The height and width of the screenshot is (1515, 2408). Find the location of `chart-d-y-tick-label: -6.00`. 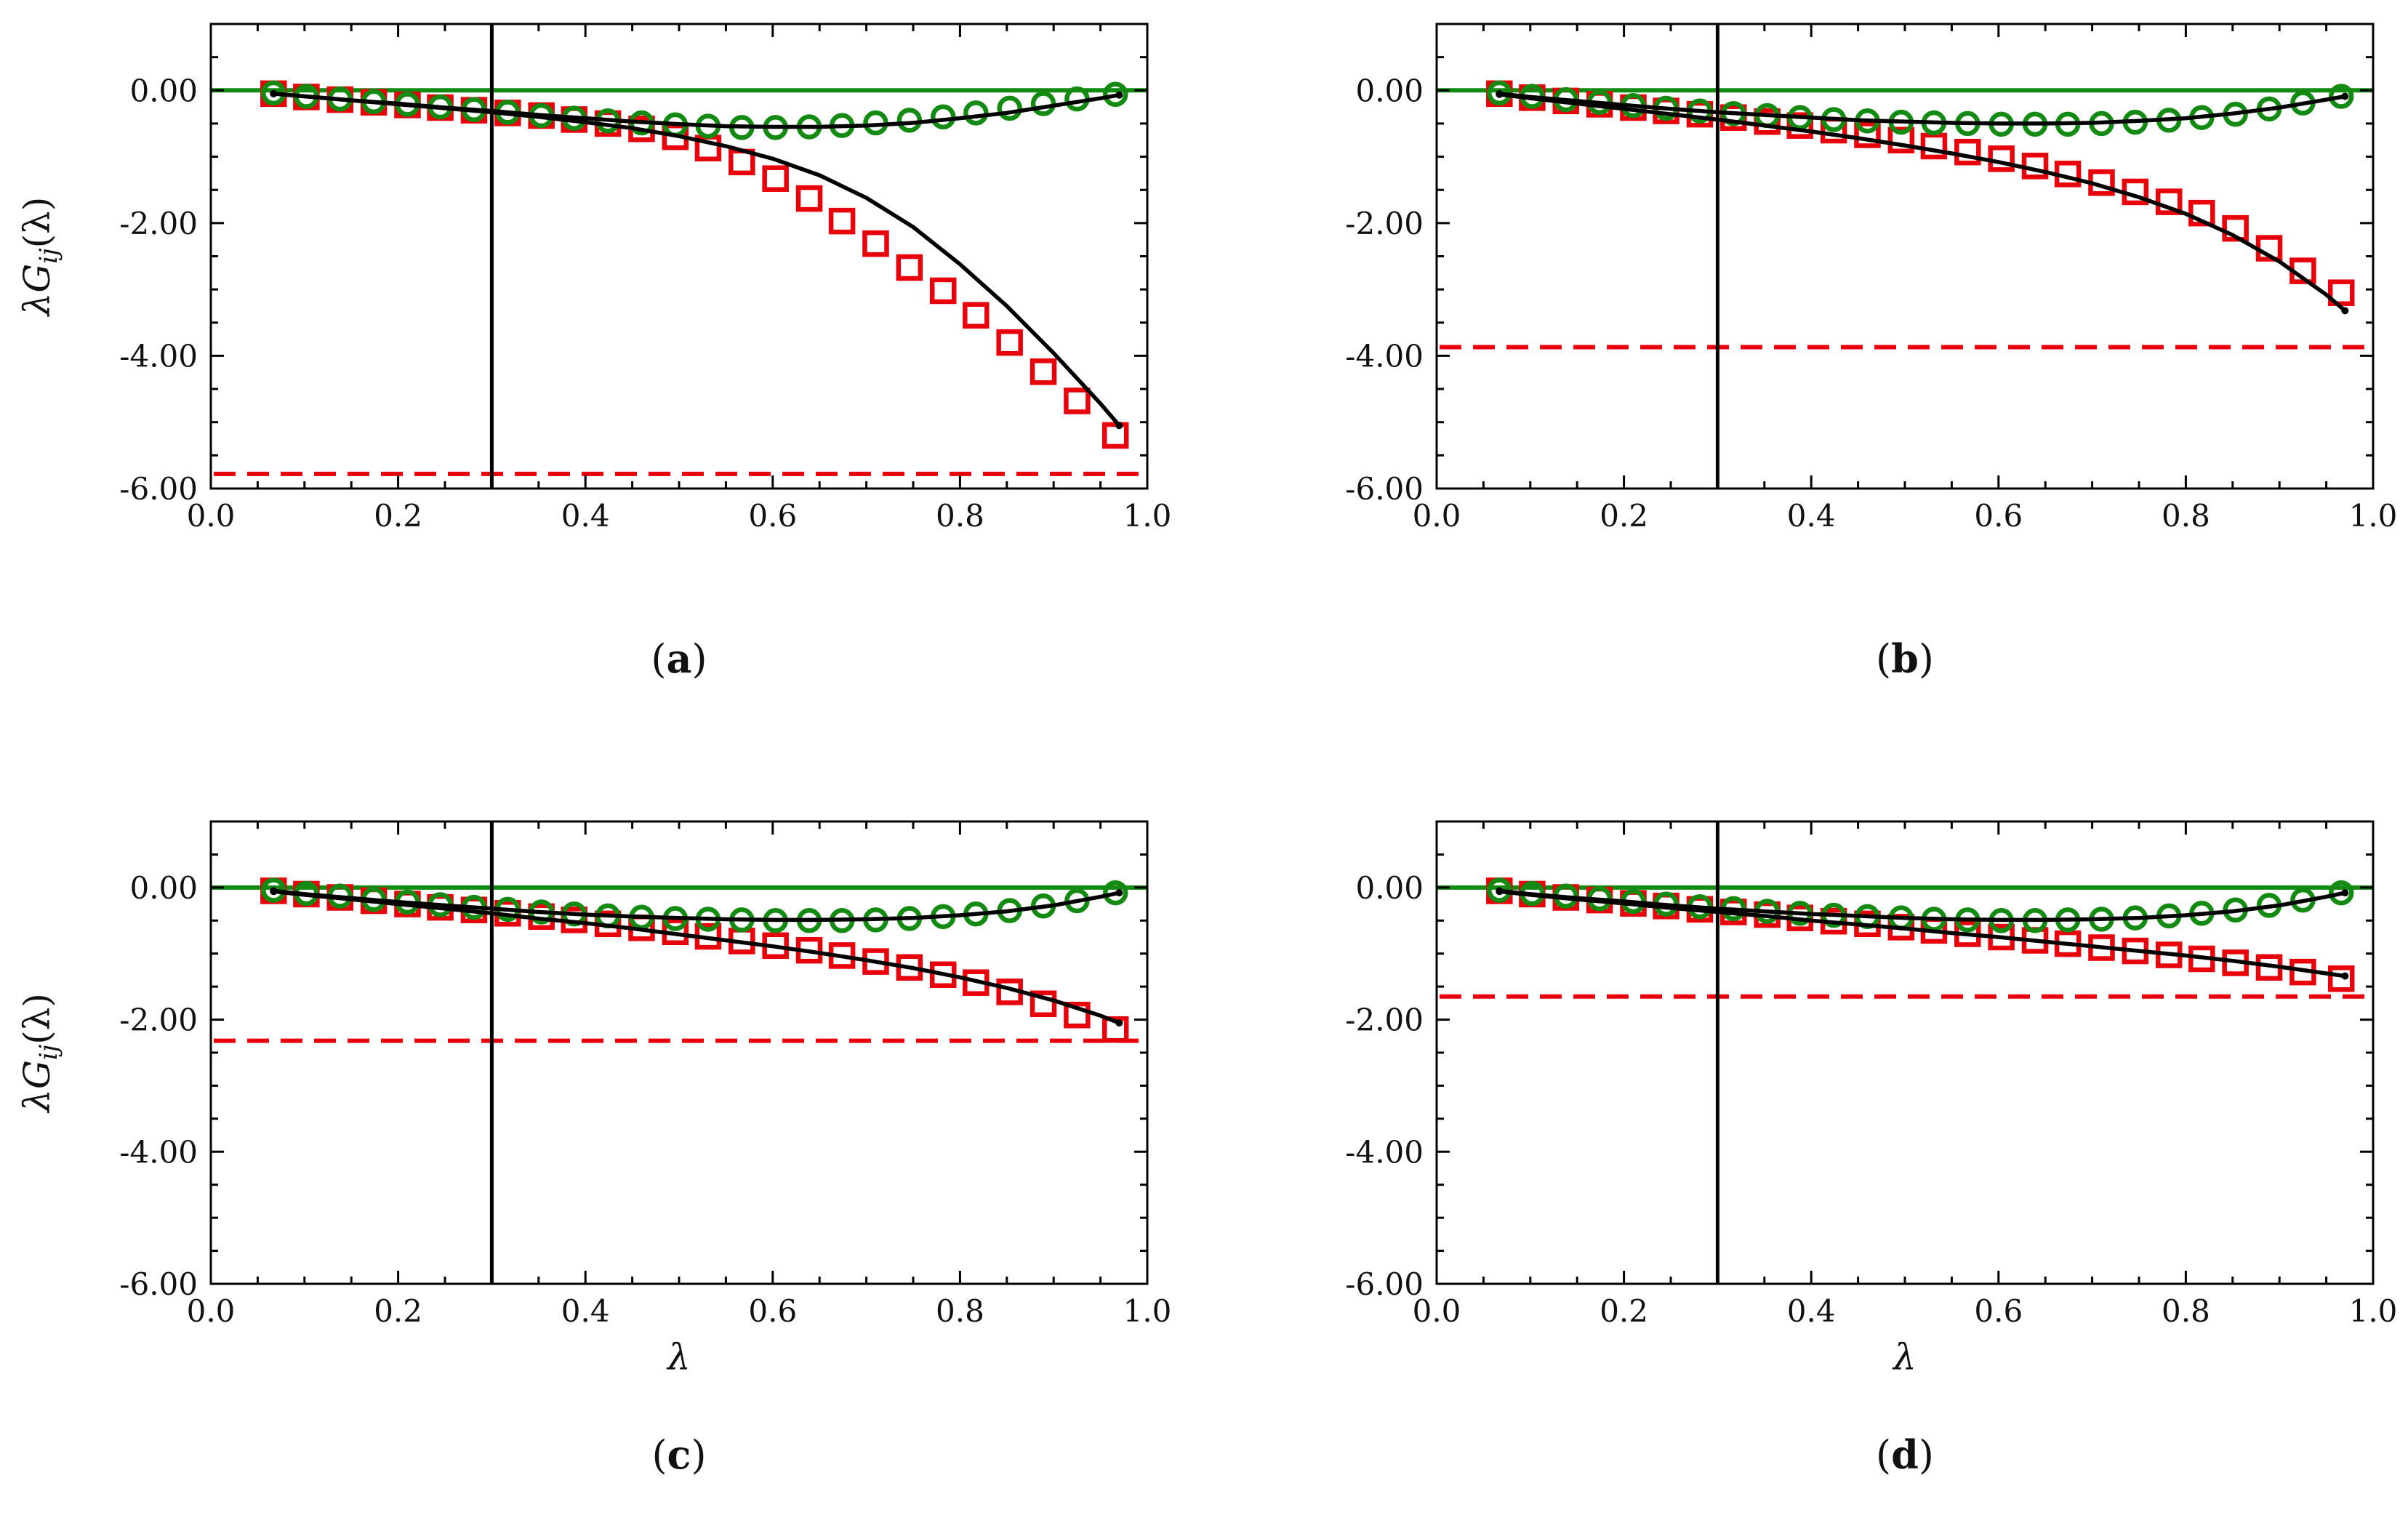

chart-d-y-tick-label: -6.00 is located at coordinates (1384, 1284).